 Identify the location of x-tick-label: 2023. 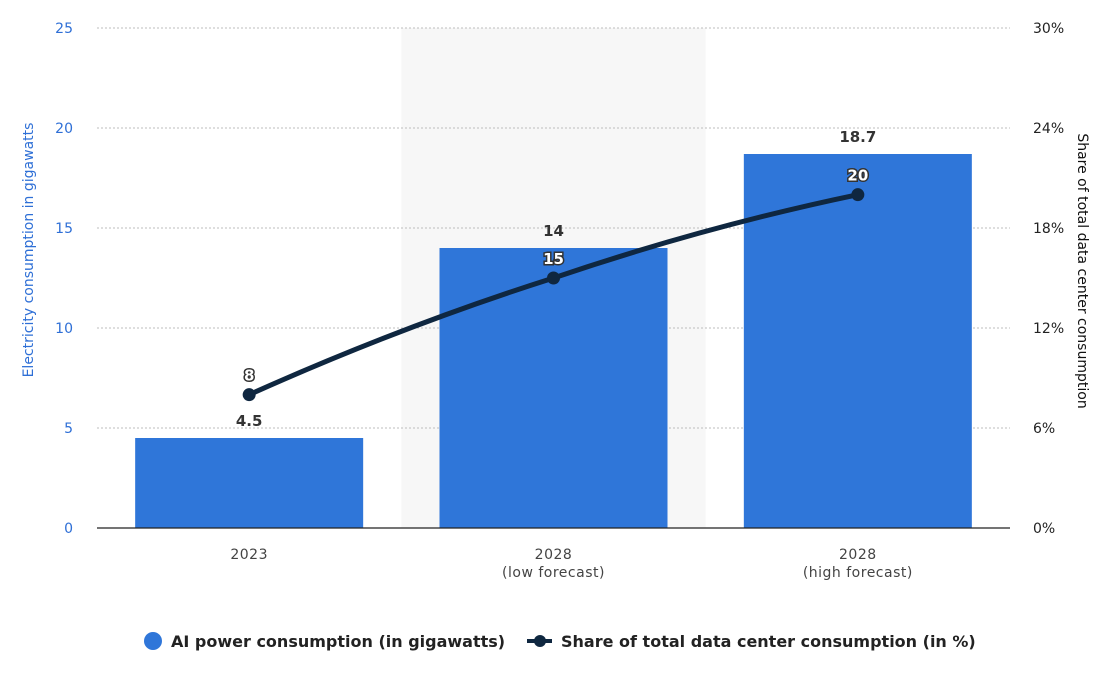
(249, 555).